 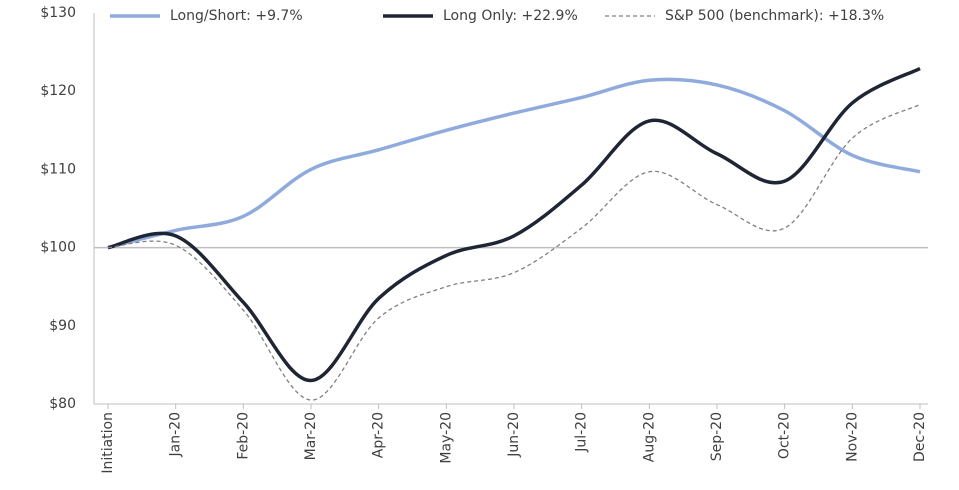 What do you see at coordinates (176, 434) in the screenshot?
I see `x-tick-label: Jan-20` at bounding box center [176, 434].